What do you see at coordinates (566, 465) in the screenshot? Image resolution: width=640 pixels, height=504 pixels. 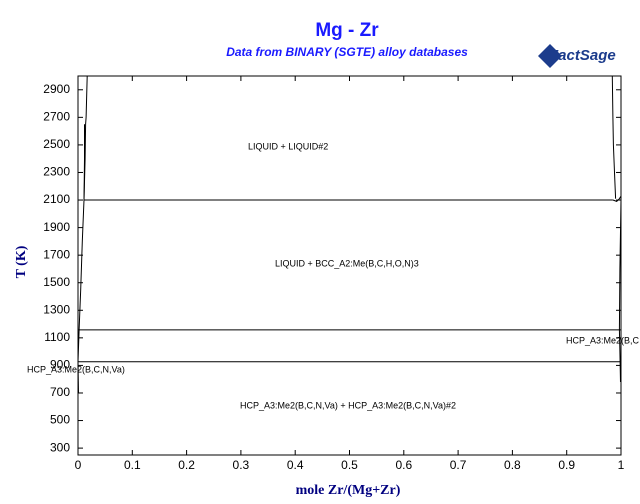 I see `x-tick-label: 0.9` at bounding box center [566, 465].